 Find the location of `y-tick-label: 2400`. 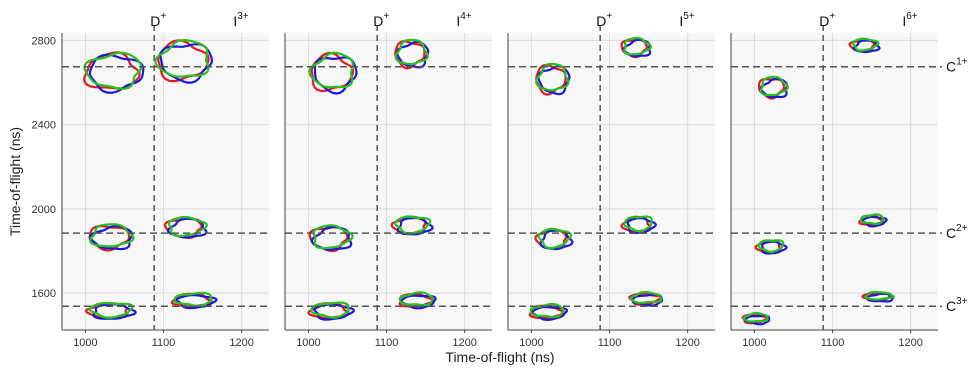

y-tick-label: 2400 is located at coordinates (44, 126).